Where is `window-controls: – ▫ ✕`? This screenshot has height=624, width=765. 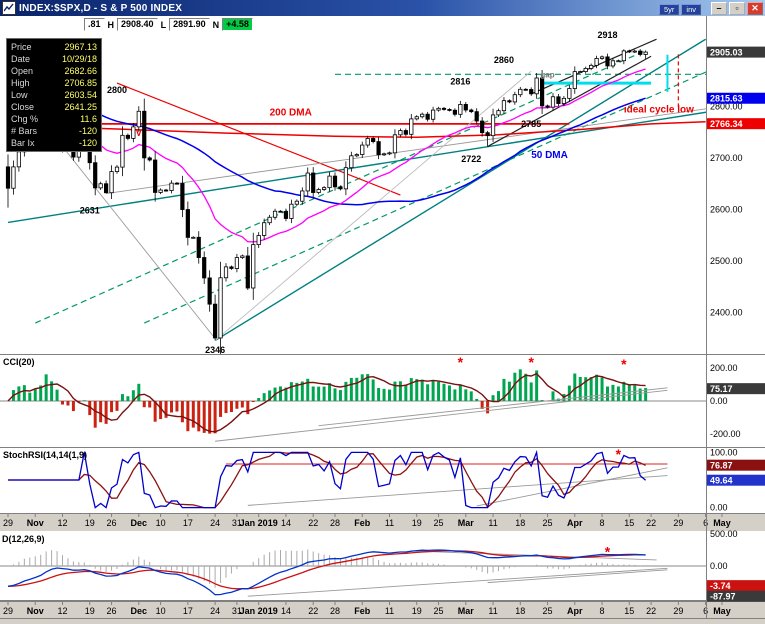 window-controls: – ▫ ✕ is located at coordinates (736, 8).